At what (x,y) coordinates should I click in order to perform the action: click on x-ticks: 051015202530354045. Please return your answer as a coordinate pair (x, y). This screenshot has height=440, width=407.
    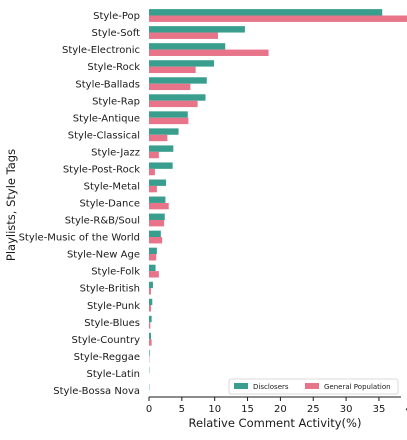
    Looking at the image, I should click on (276, 406).